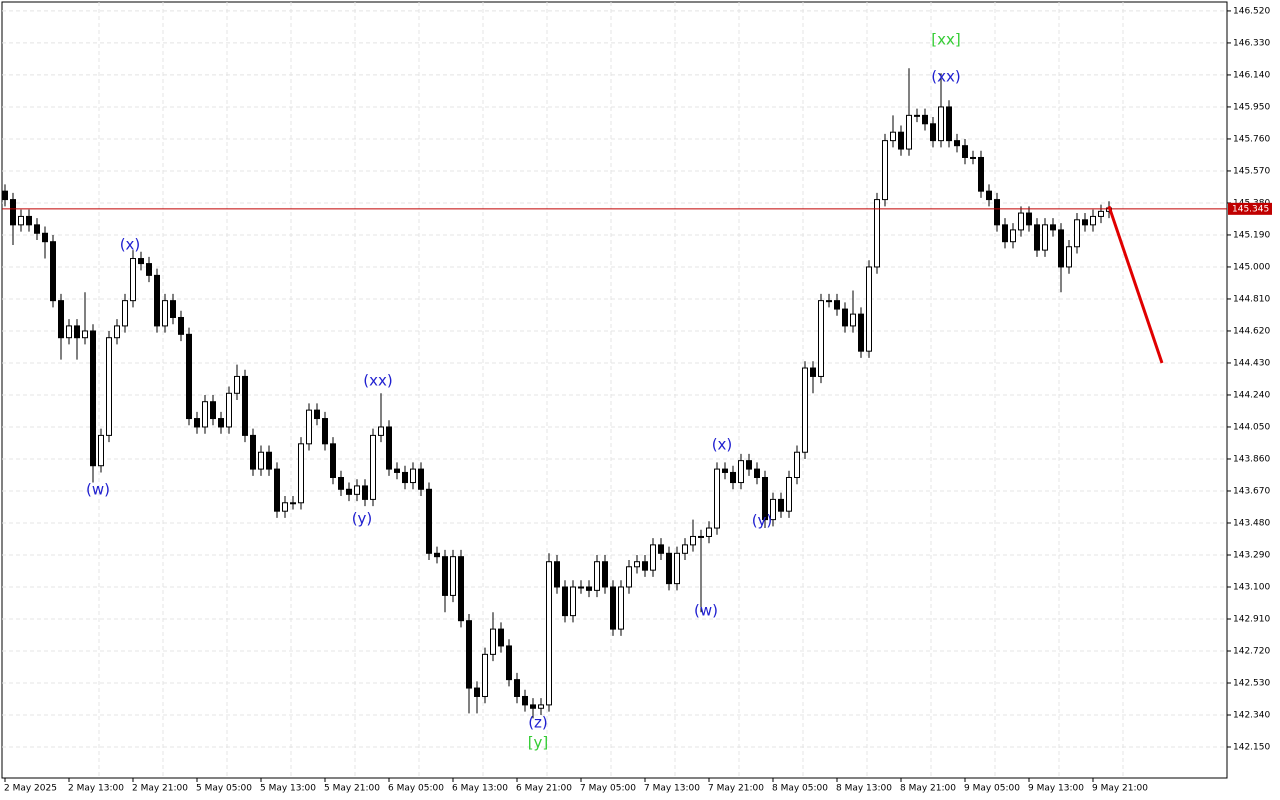 Image resolution: width=1280 pixels, height=800 pixels. Describe the element at coordinates (1251, 107) in the screenshot. I see `y-tick-label: 145.950` at that location.